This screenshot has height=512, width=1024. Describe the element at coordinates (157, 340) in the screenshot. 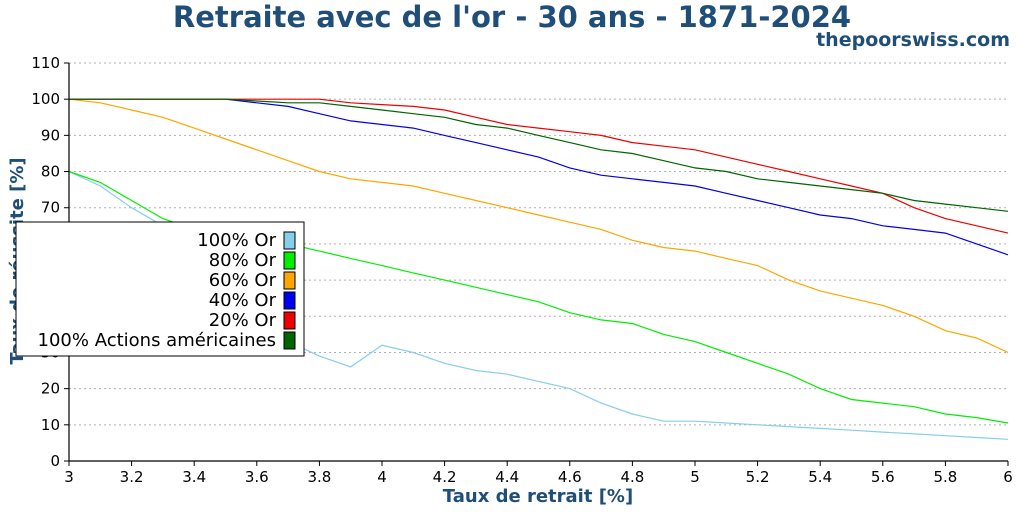

I see `legend-label: 100% Actions américaines` at that location.